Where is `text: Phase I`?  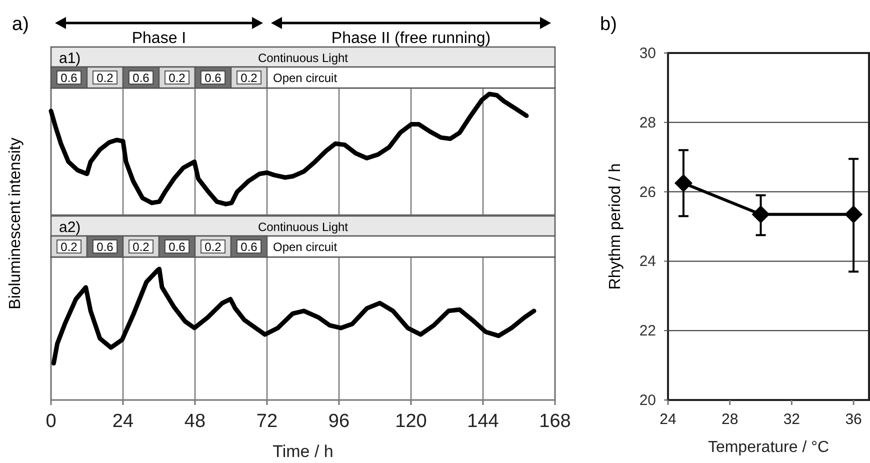 text: Phase I is located at coordinates (159, 38).